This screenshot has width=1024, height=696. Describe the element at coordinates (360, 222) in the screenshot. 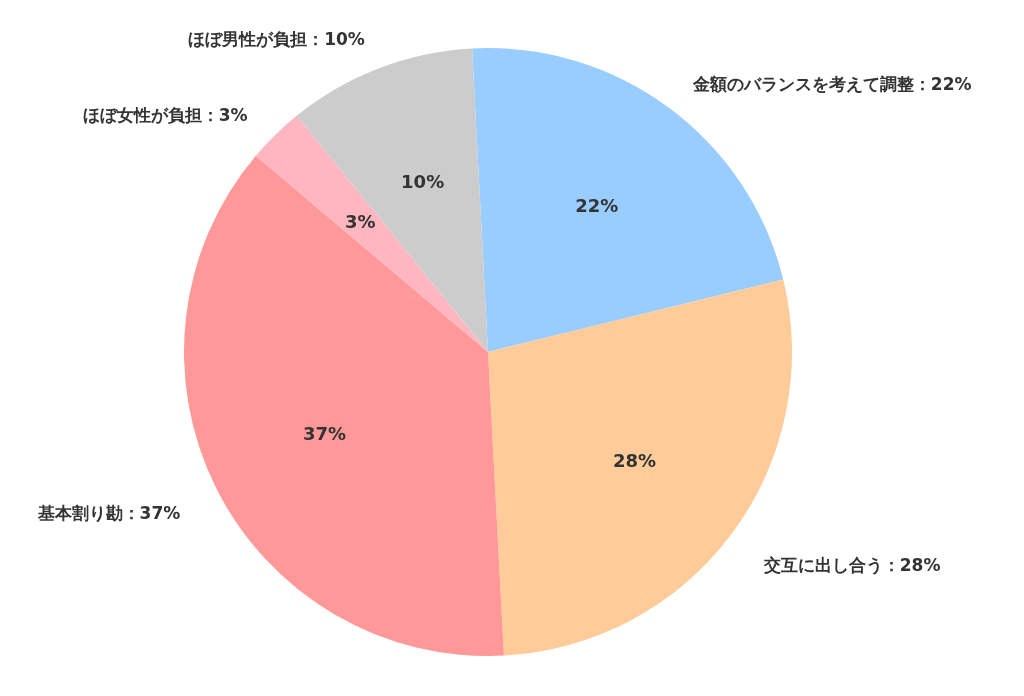

I see `data-label: 3%` at that location.